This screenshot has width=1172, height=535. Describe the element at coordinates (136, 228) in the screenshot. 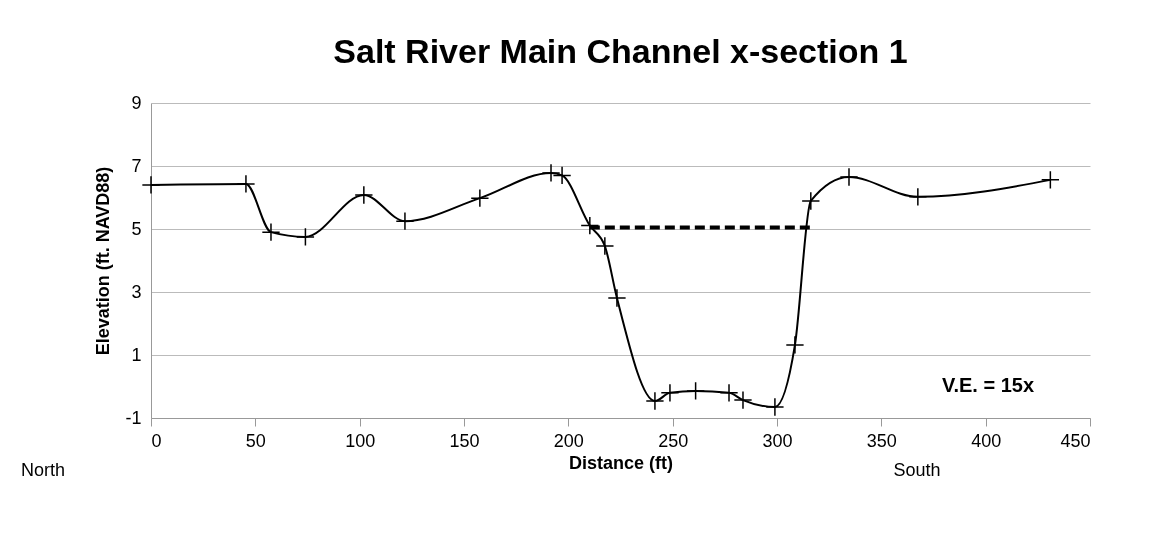

I see `y-tick-label: 5` at that location.